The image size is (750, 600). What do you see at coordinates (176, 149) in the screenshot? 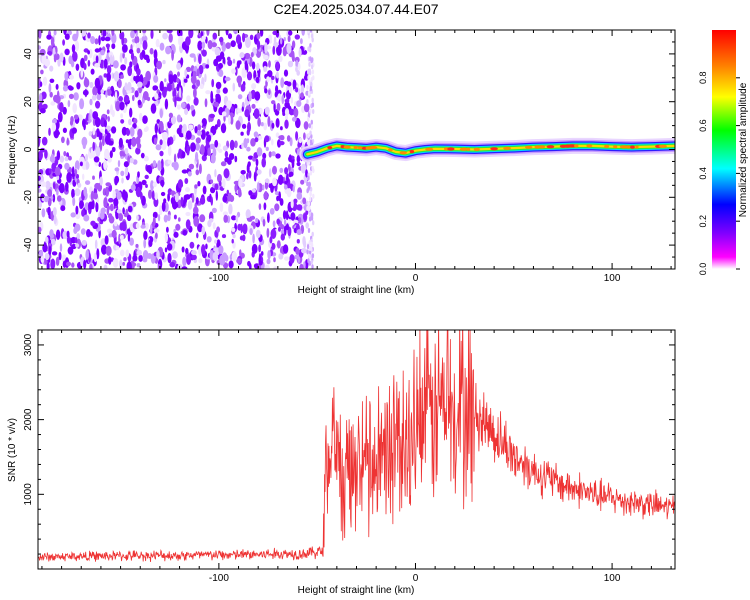
I see `spectrogram-noise-region` at bounding box center [176, 149].